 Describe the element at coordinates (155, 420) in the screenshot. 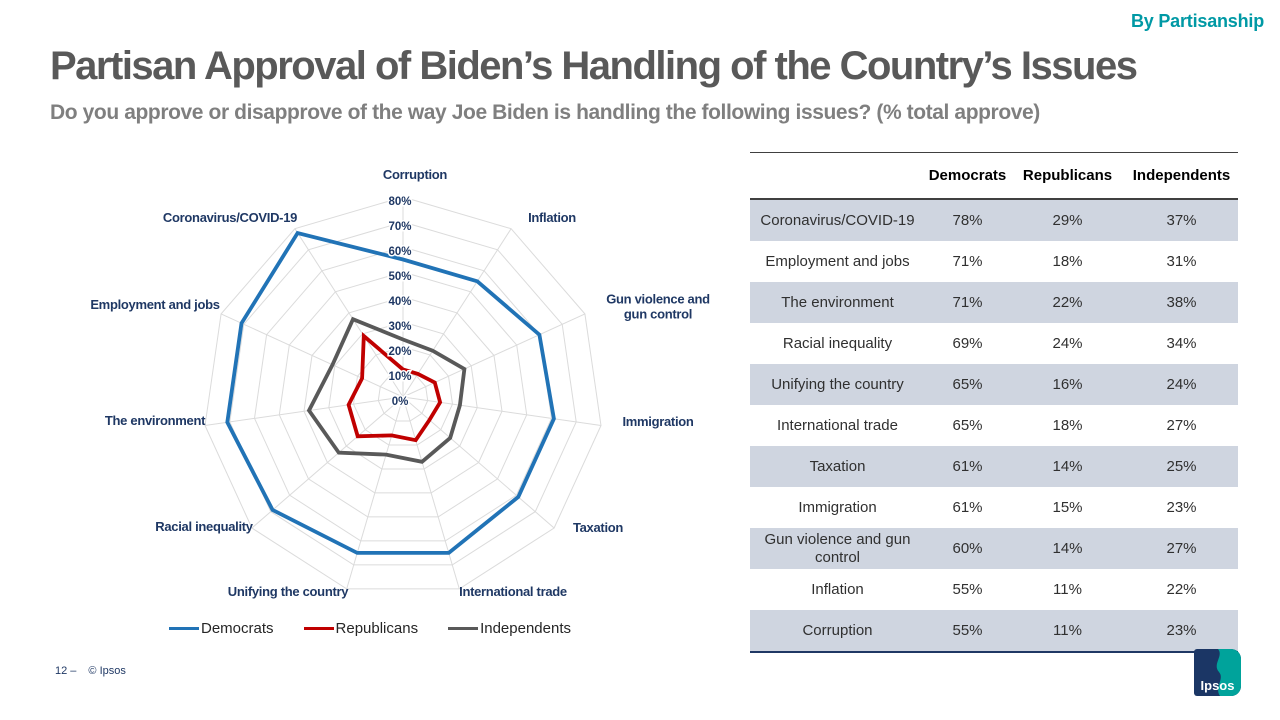

I see `radar-axis-label: The environment` at that location.